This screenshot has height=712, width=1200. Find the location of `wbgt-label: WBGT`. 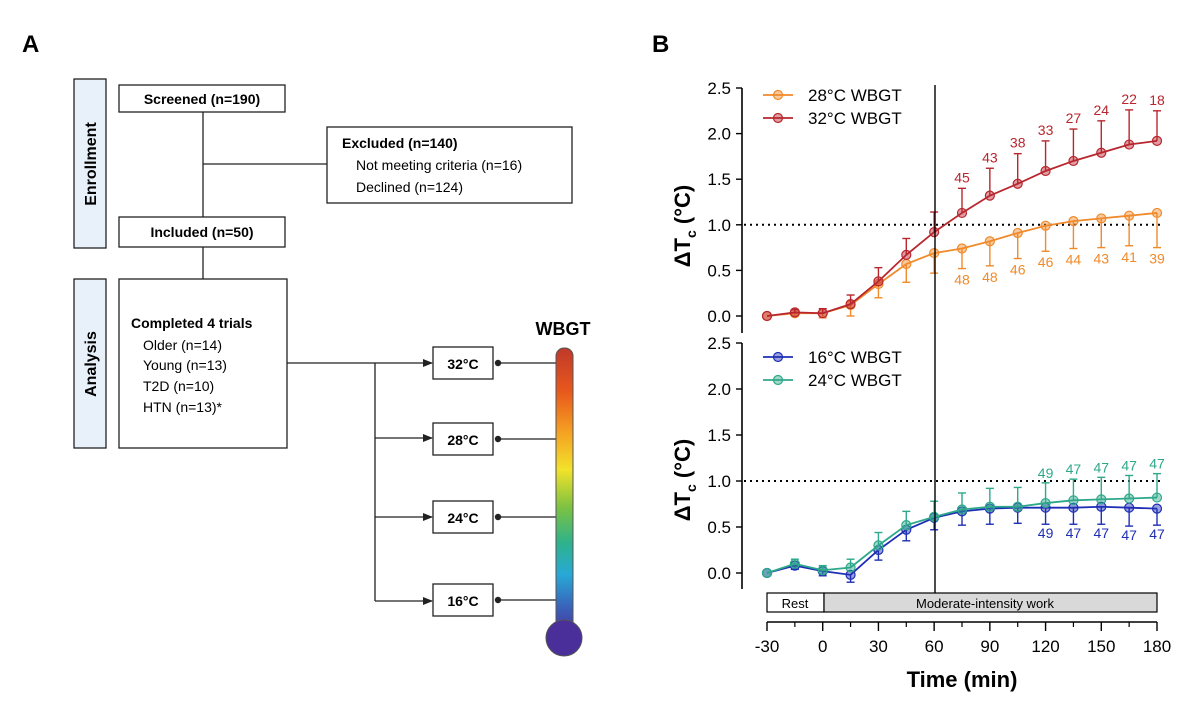

wbgt-label: WBGT is located at coordinates (563, 329).